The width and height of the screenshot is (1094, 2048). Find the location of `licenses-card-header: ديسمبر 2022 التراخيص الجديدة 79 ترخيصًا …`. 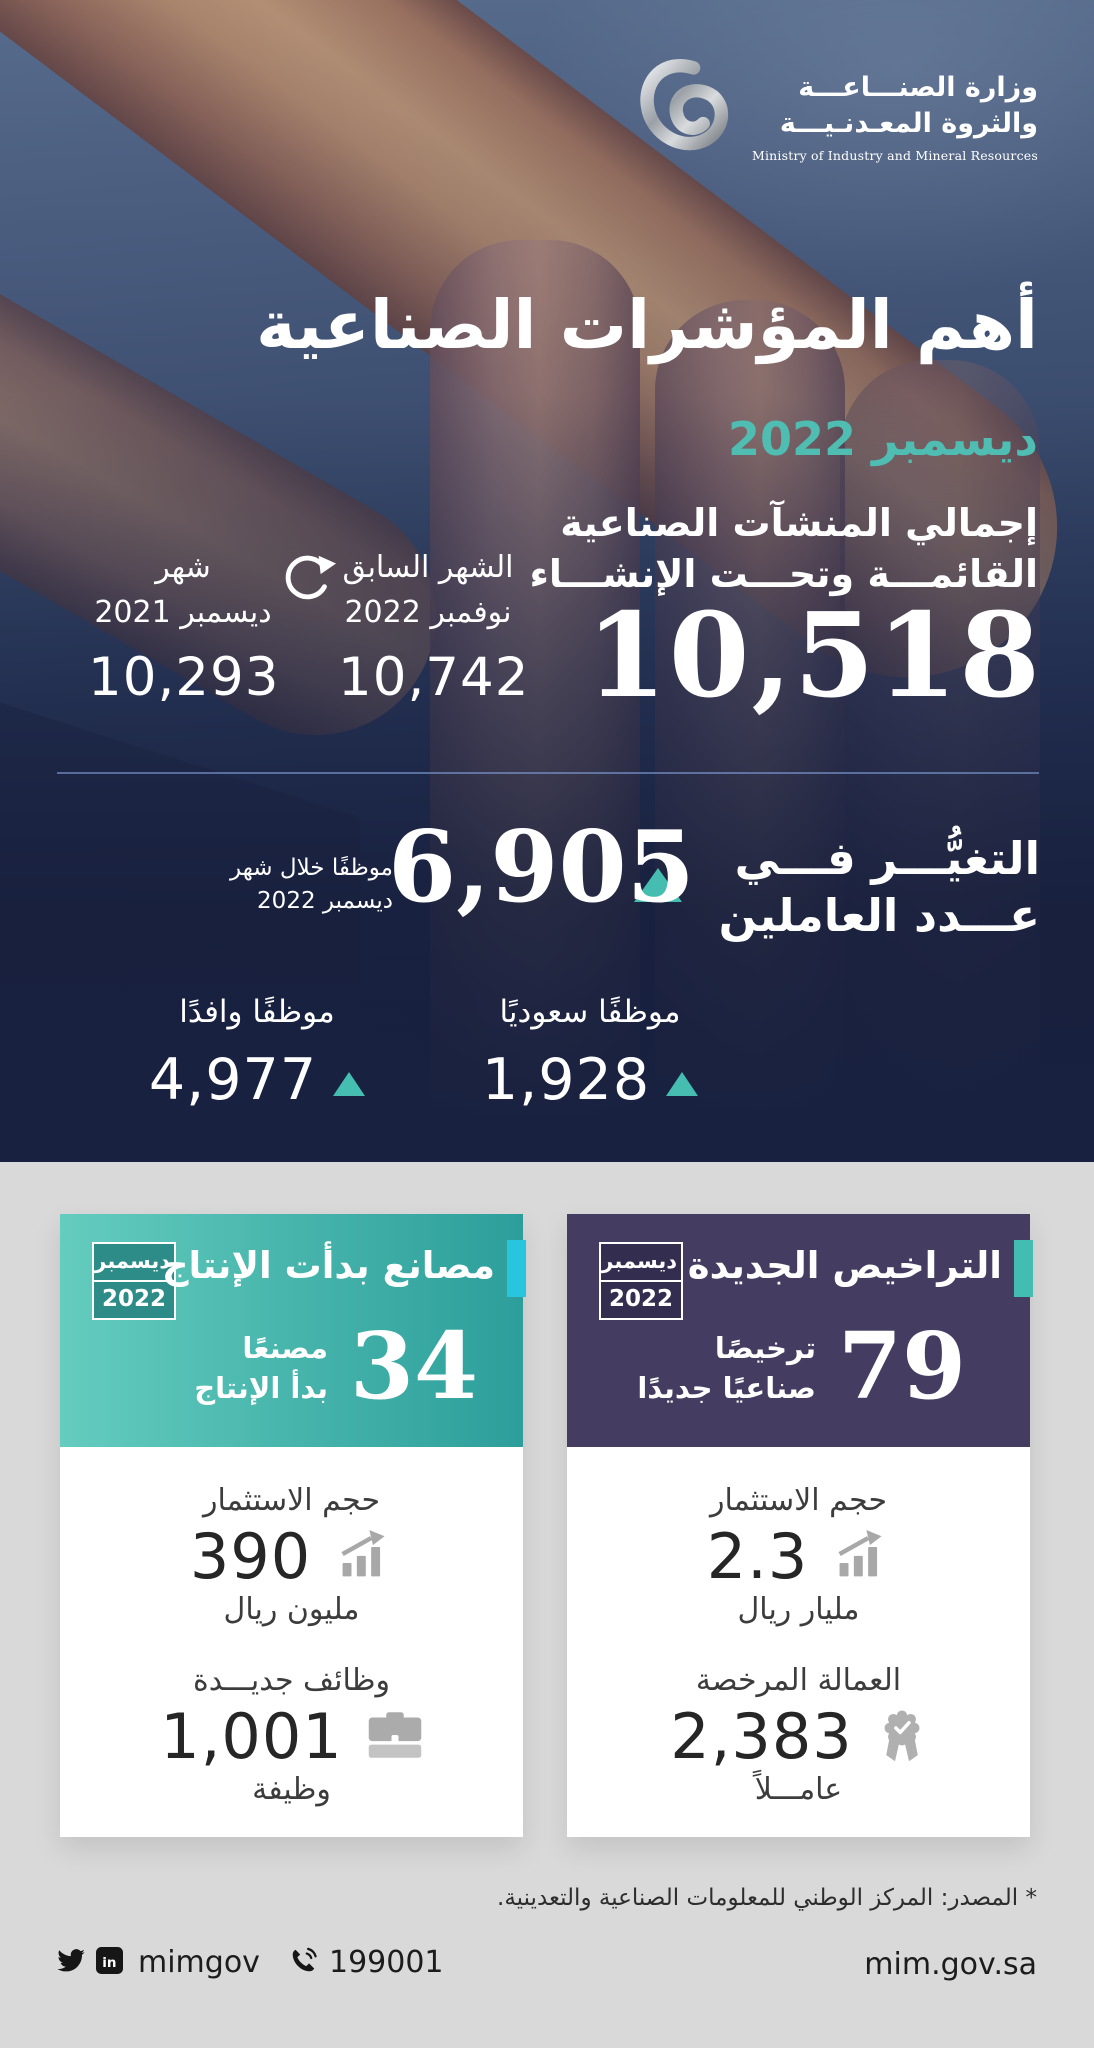

licenses-card-header: ديسمبر 2022 التراخيص الجديدة 79 ترخيصًا … is located at coordinates (800, 1330).